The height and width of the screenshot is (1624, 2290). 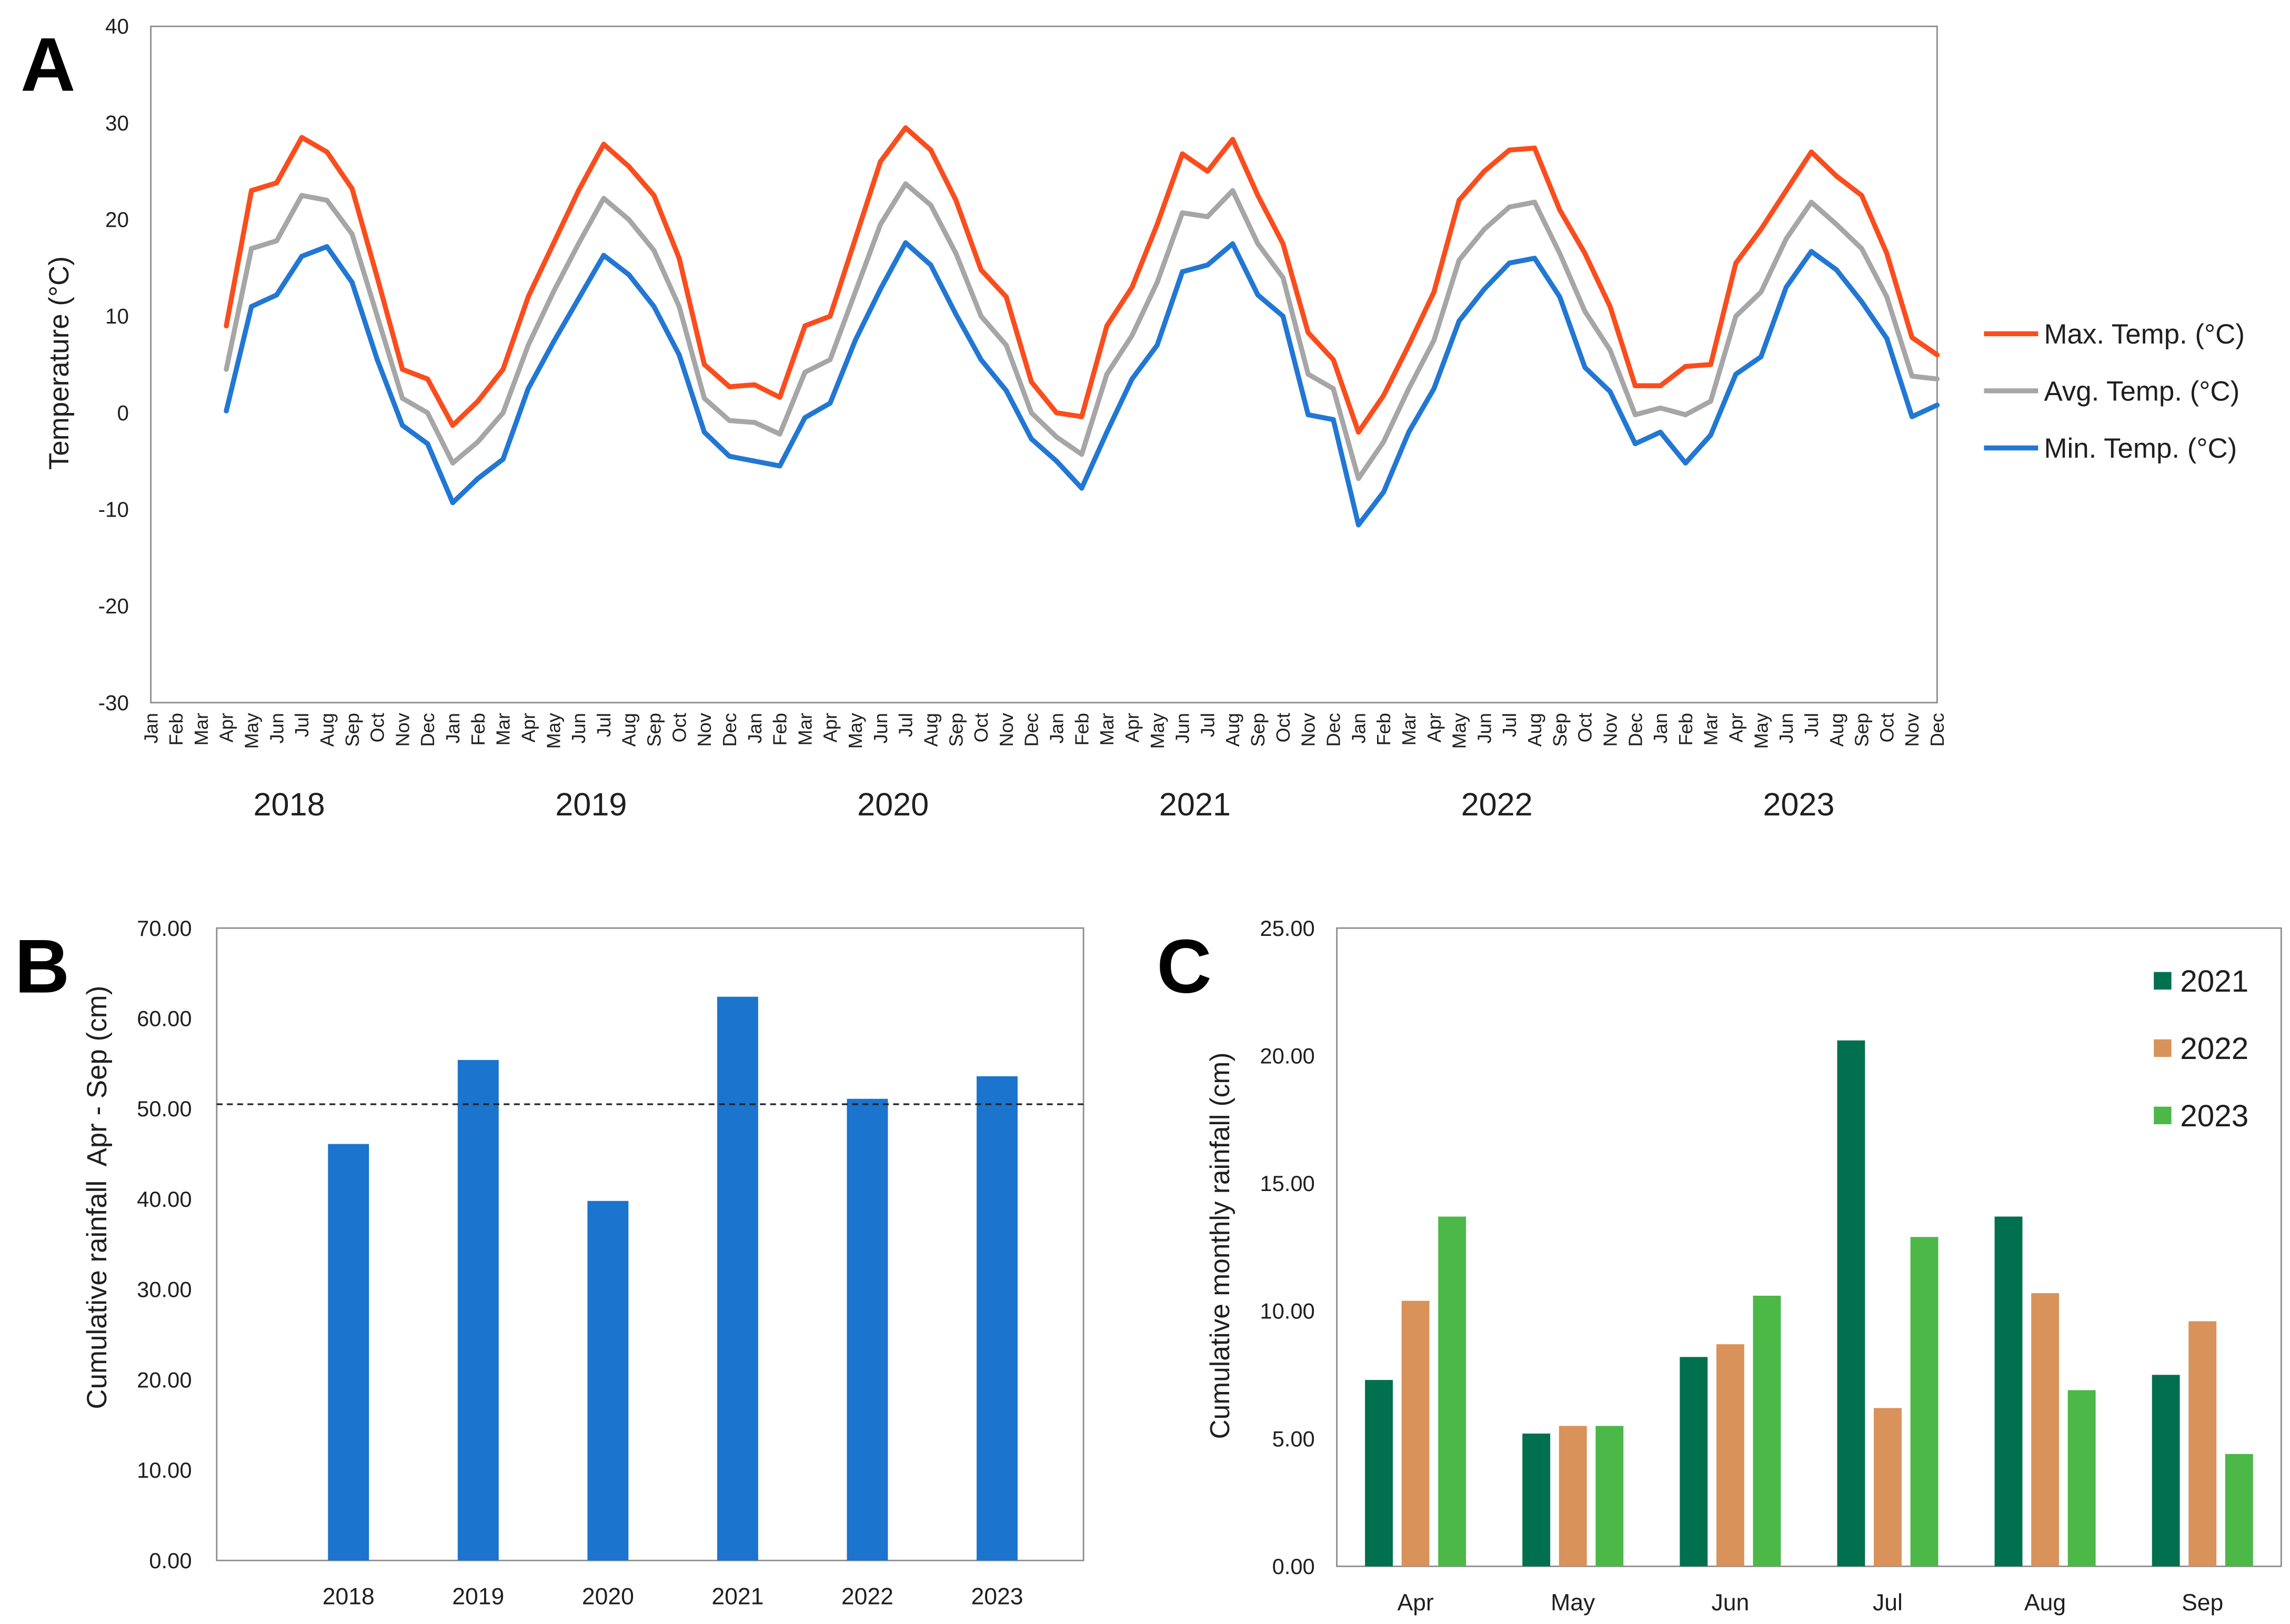 What do you see at coordinates (1809, 1303) in the screenshot?
I see `c-bars` at bounding box center [1809, 1303].